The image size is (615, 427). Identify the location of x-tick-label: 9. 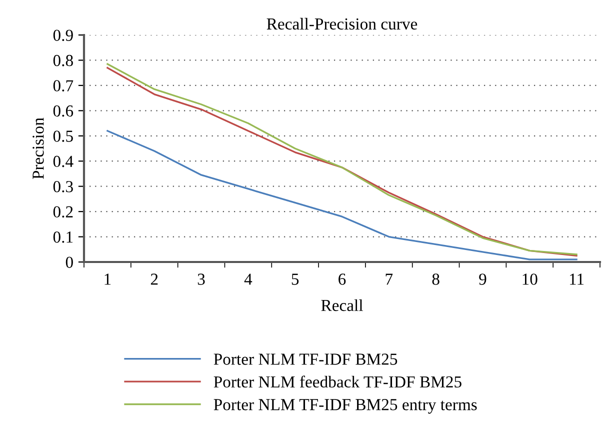
(482, 279).